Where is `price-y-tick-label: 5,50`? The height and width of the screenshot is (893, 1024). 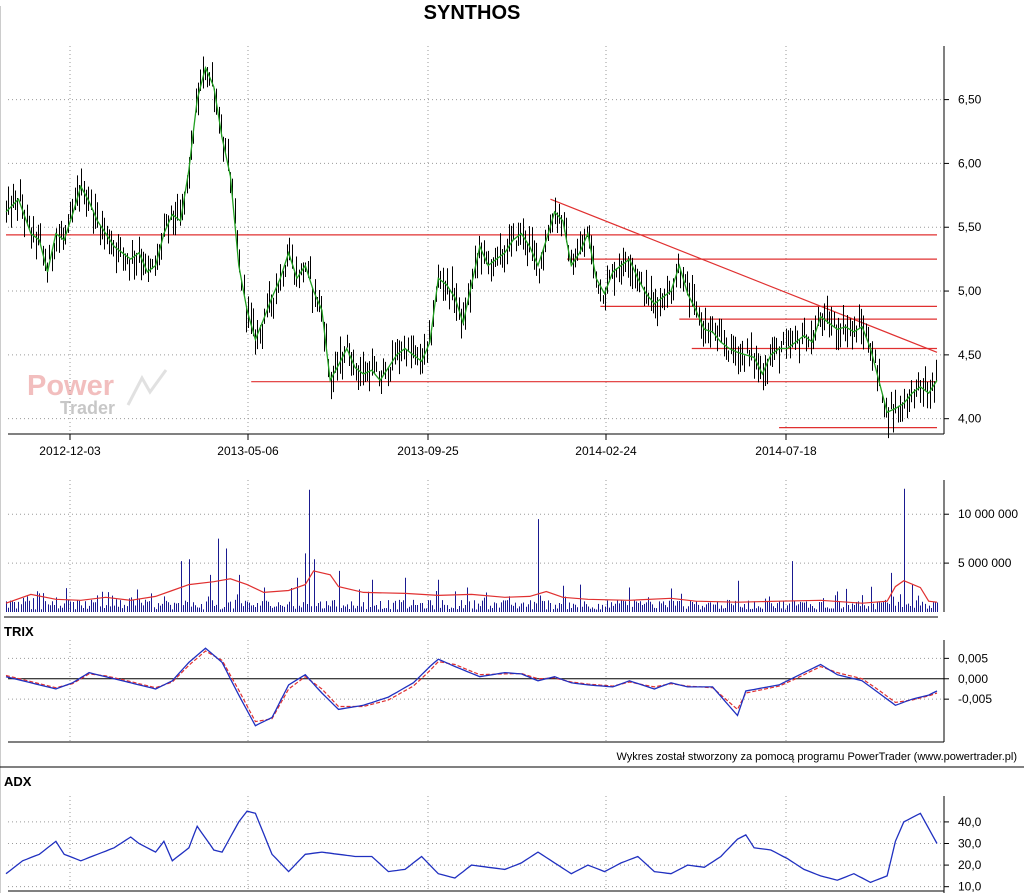
price-y-tick-label: 5,50 is located at coordinates (970, 227).